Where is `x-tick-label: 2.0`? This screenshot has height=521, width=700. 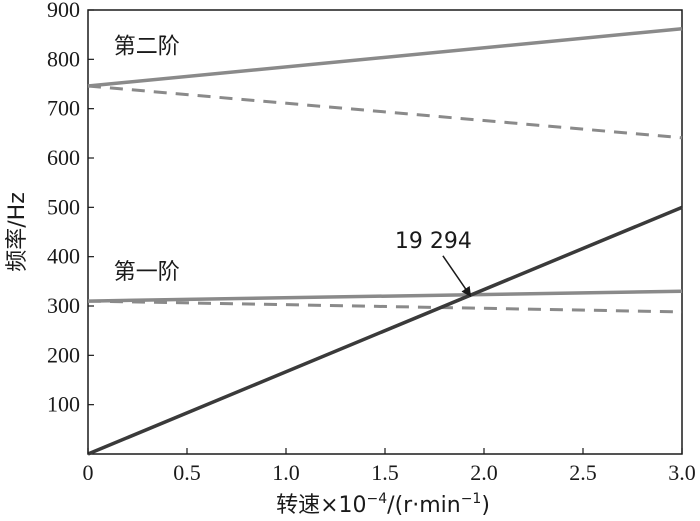 x-tick-label: 2.0 is located at coordinates (484, 472).